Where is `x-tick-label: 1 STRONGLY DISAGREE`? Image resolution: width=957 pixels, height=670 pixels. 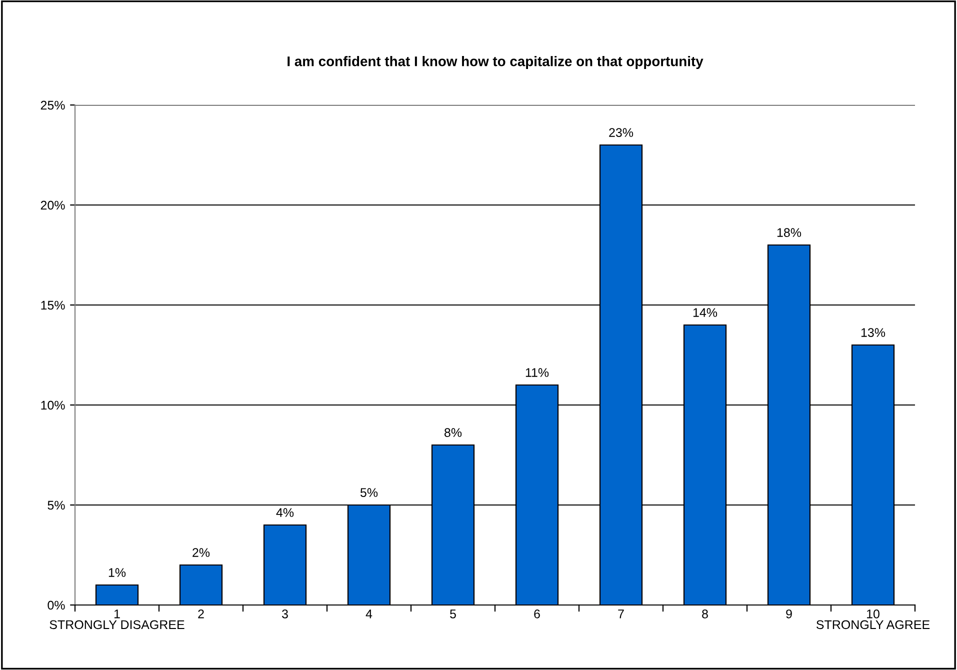
x-tick-label: 1 STRONGLY DISAGREE is located at coordinates (117, 620).